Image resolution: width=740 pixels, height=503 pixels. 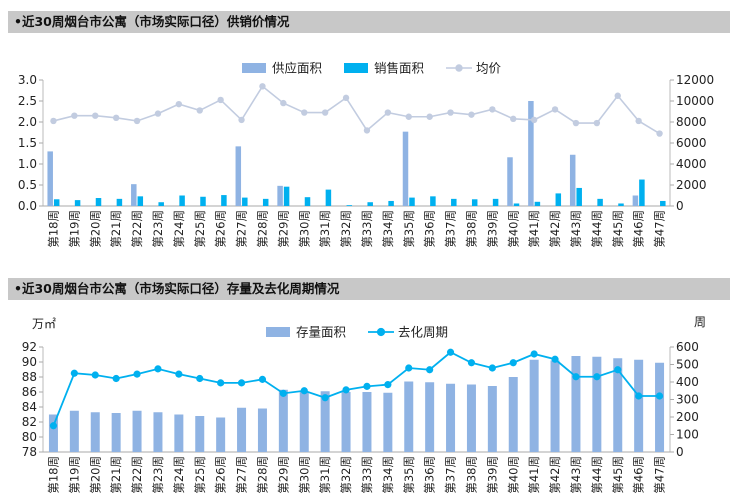 What do you see at coordinates (597, 229) in the screenshot?
I see `x-tick-label: 第44周` at bounding box center [597, 229].